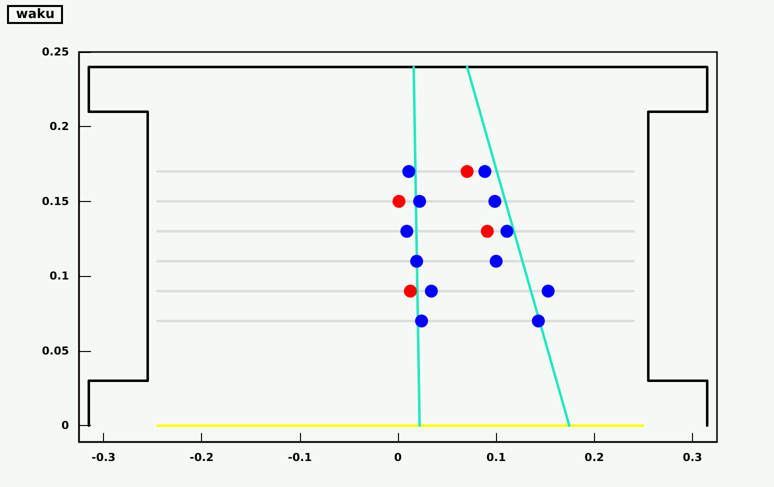  Describe the element at coordinates (35, 14) in the screenshot. I see `chart-title: waku` at that location.